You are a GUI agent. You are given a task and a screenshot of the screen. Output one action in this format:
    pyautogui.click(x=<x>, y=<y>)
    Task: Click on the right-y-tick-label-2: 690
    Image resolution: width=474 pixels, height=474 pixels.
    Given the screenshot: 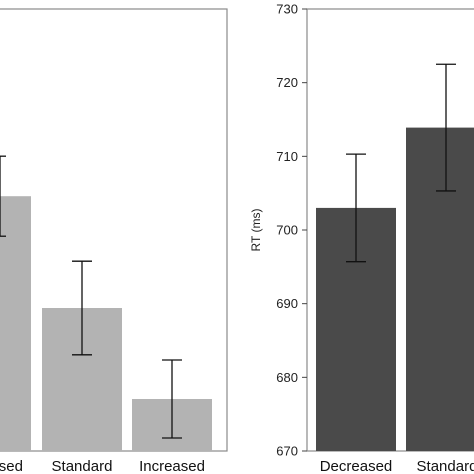 What is the action you would take?
    pyautogui.click(x=287, y=303)
    